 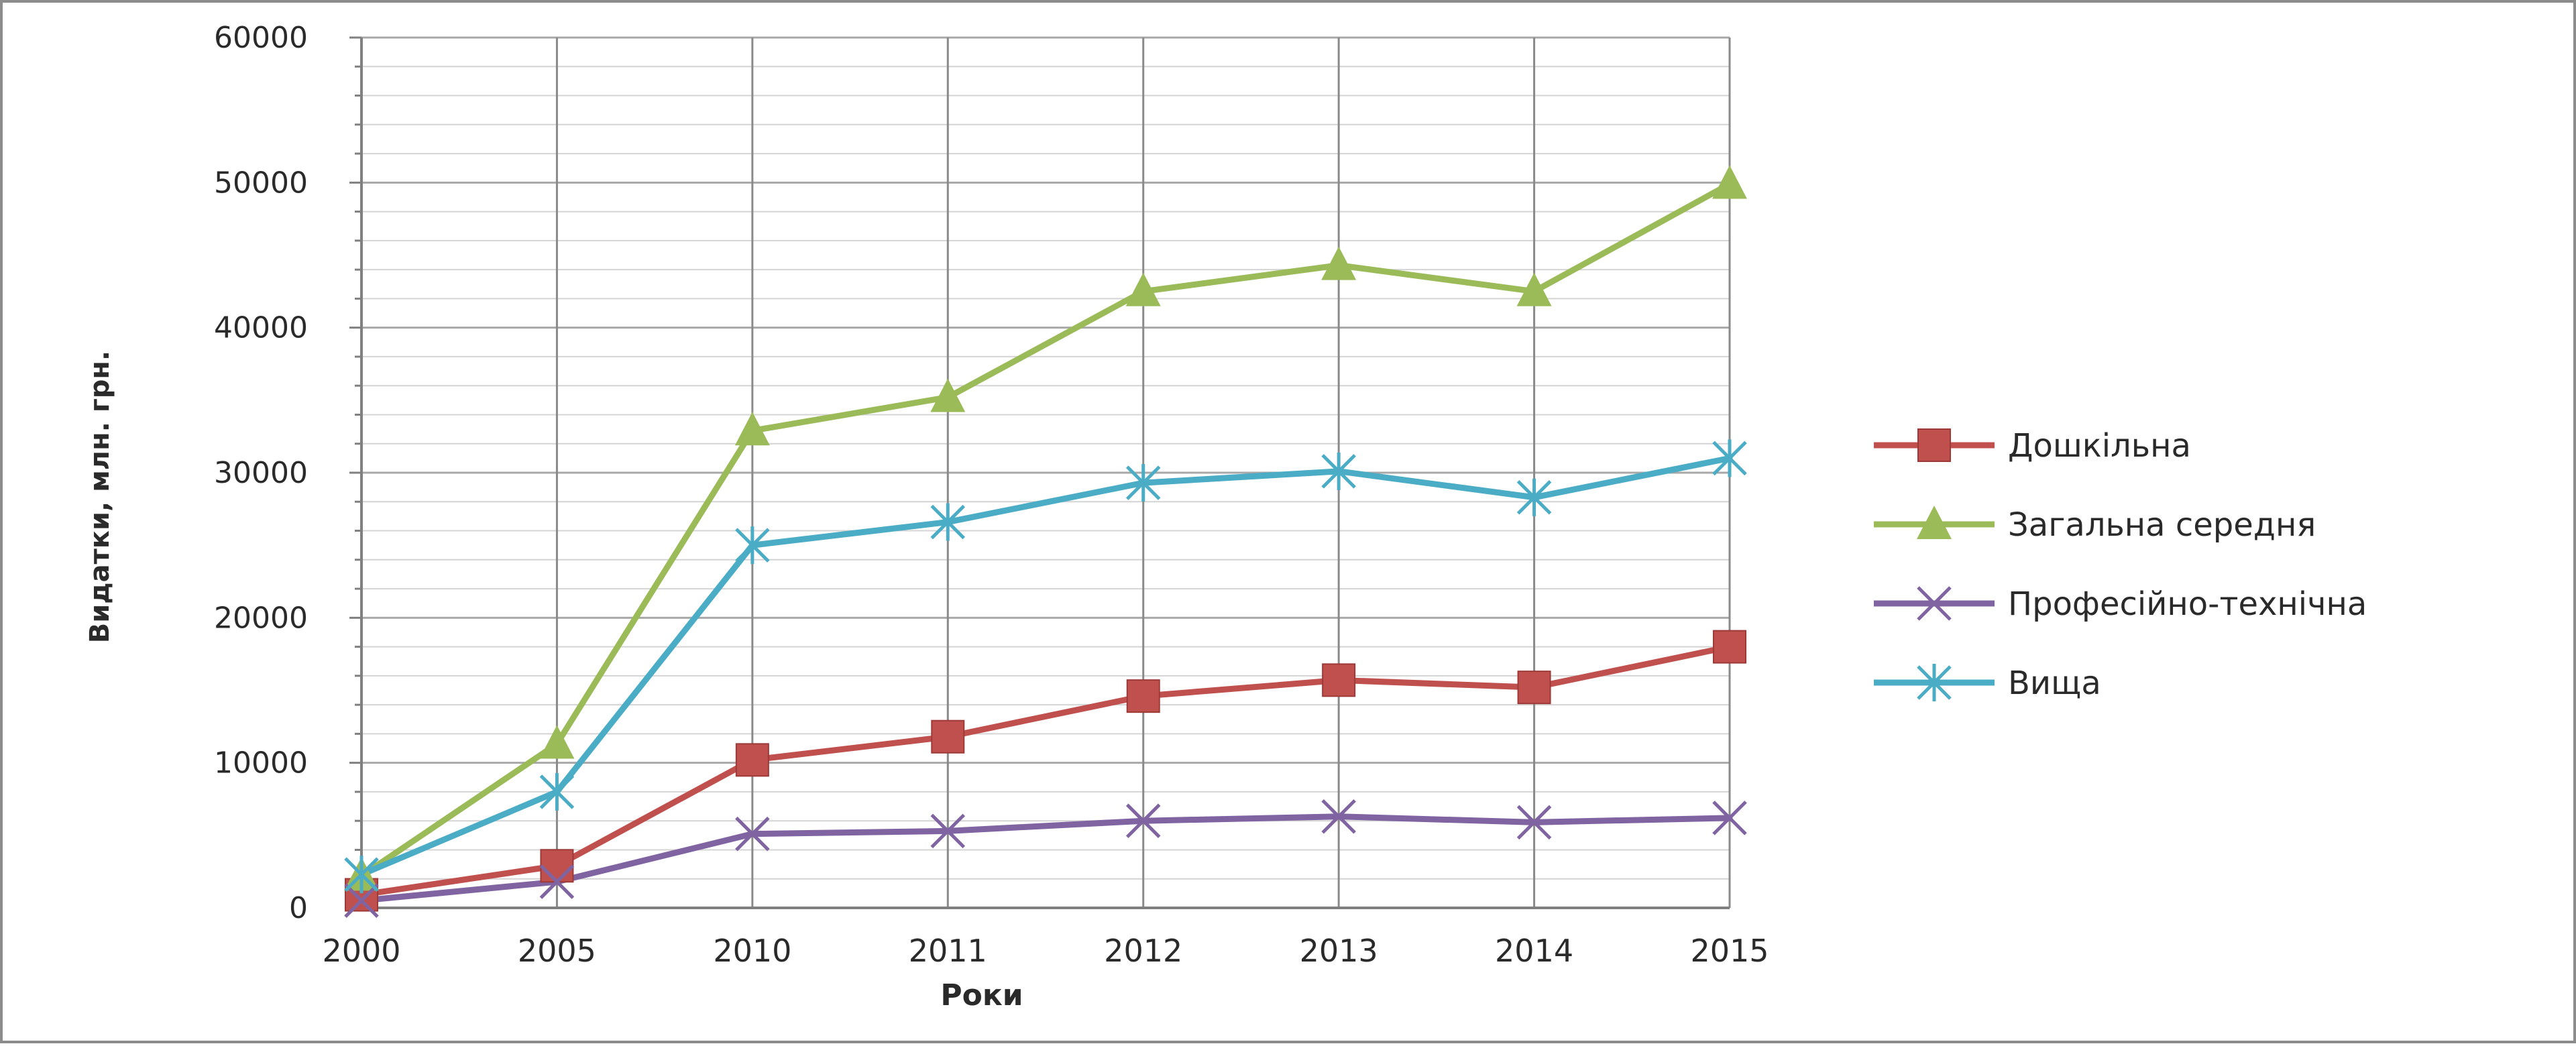 What do you see at coordinates (261, 763) in the screenshot?
I see `y-tick-label: 10000` at bounding box center [261, 763].